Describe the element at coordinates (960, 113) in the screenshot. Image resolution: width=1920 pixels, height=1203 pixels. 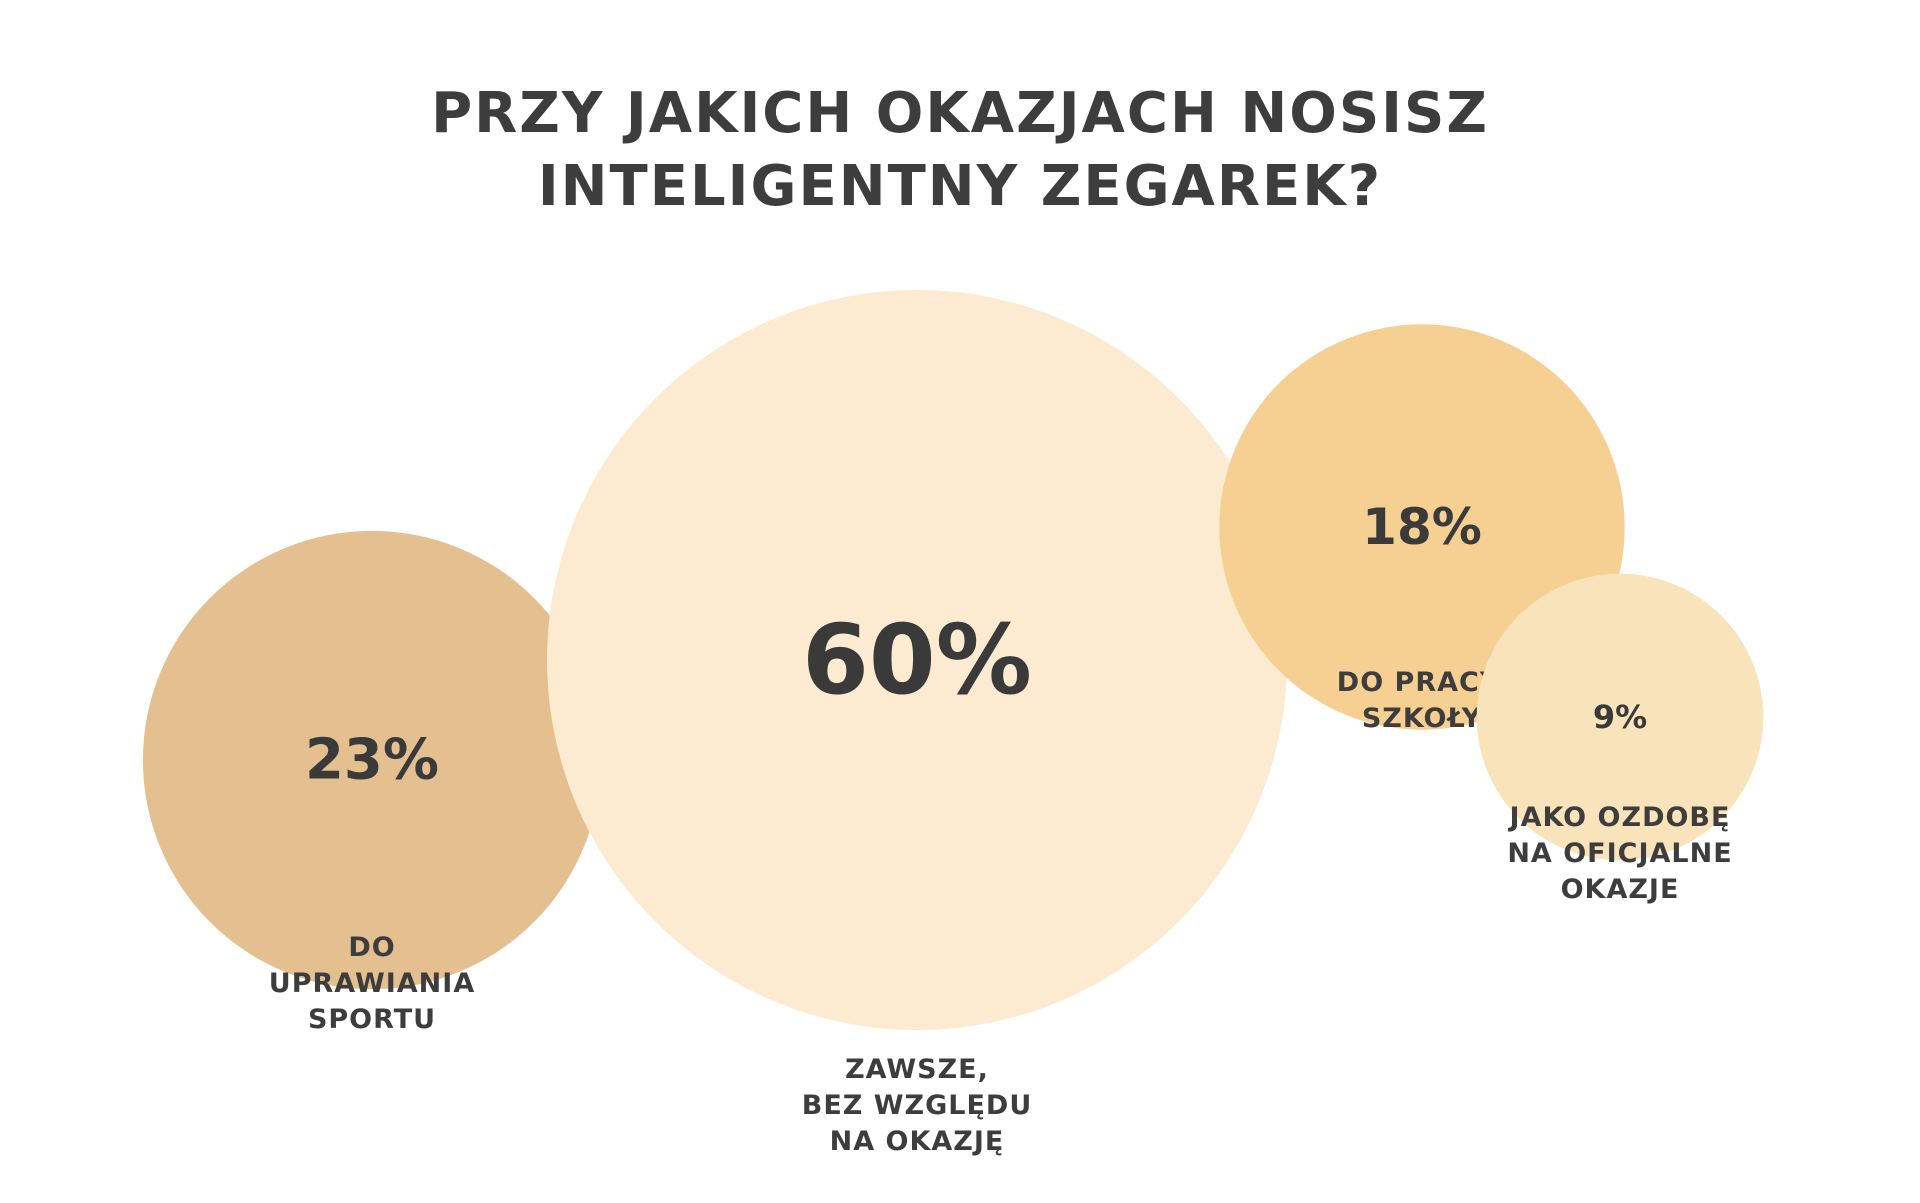
I see `chart-title-line-1: PRZY JAKICH OKAZJACH NOSISZ` at that location.